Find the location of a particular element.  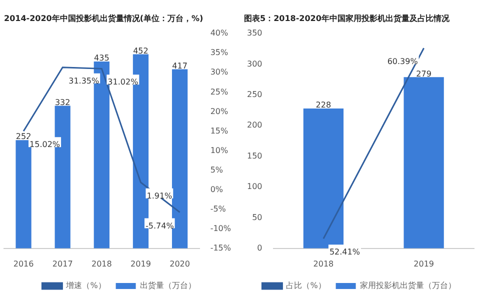

data-label: 417 is located at coordinates (180, 65).